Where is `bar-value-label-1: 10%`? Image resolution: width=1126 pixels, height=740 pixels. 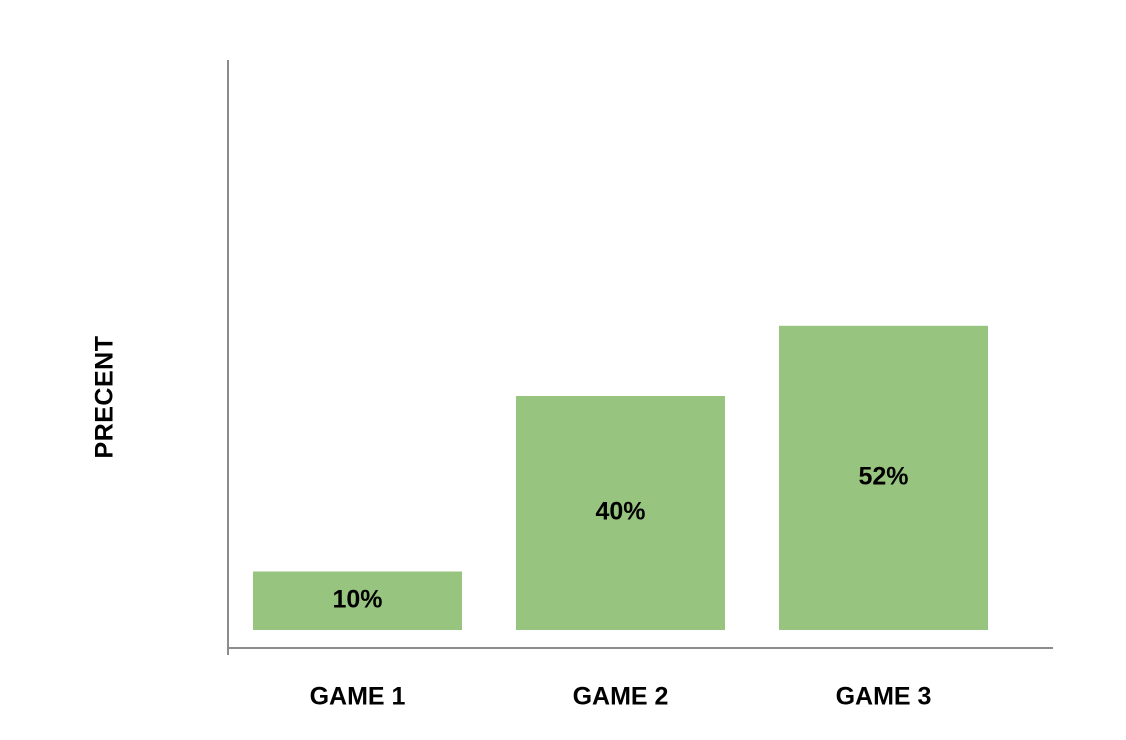 bar-value-label-1: 10% is located at coordinates (357, 599).